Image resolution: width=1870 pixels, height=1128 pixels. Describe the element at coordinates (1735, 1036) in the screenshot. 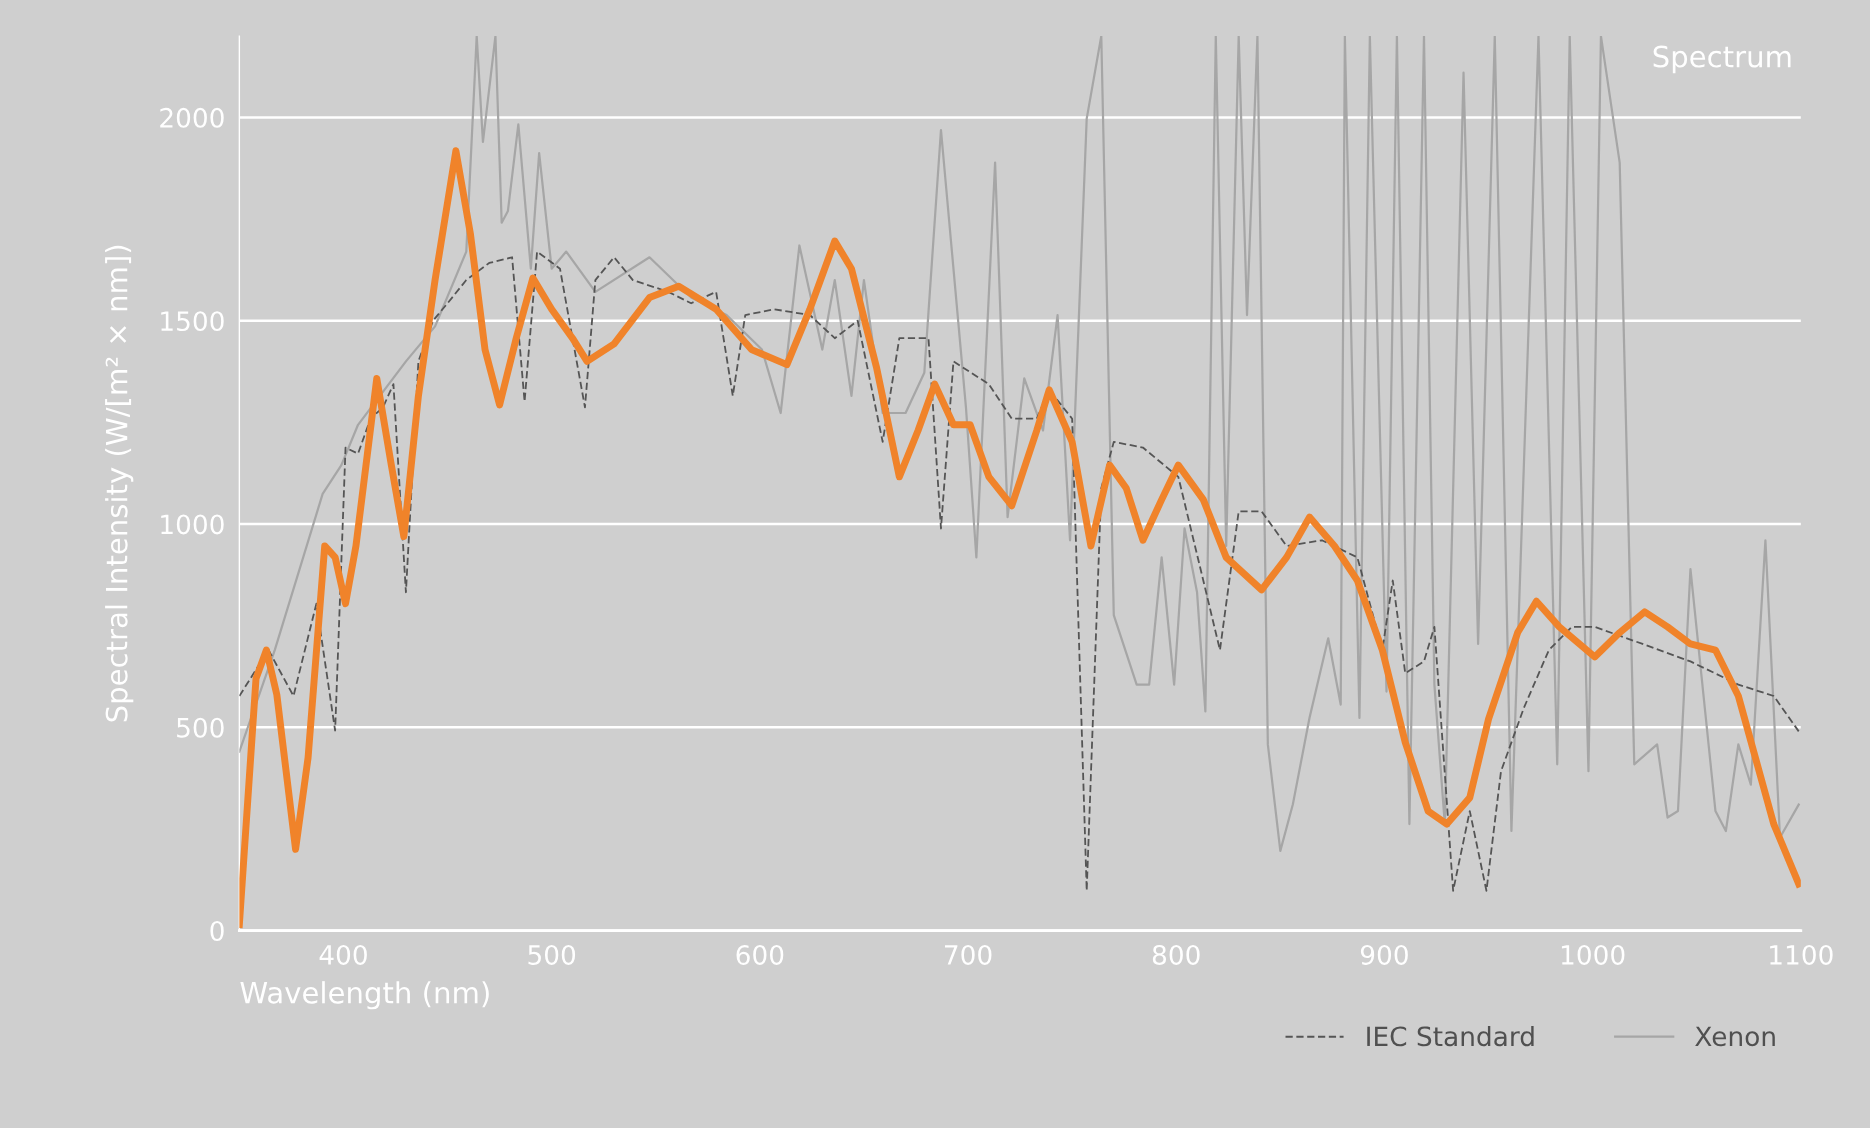

I see `legend-label: Xenon` at that location.